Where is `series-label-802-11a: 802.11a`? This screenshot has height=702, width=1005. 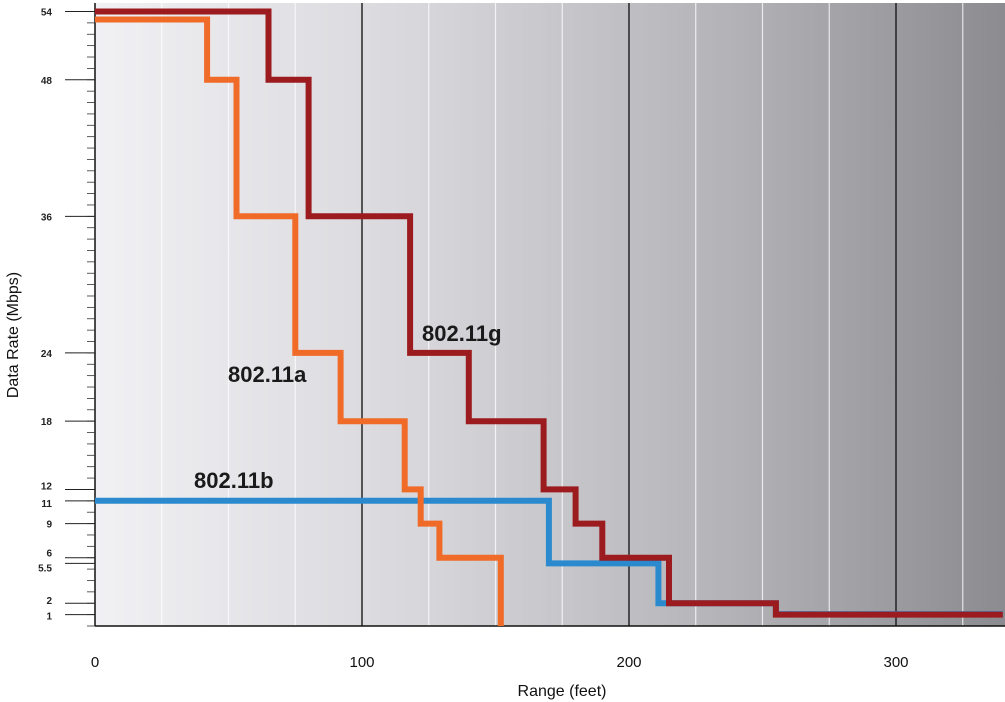 series-label-802-11a: 802.11a is located at coordinates (267, 374).